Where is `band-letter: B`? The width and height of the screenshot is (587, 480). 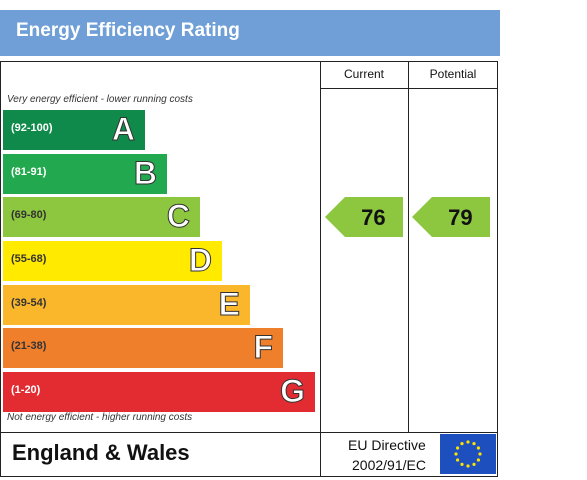 band-letter: B is located at coordinates (145, 172).